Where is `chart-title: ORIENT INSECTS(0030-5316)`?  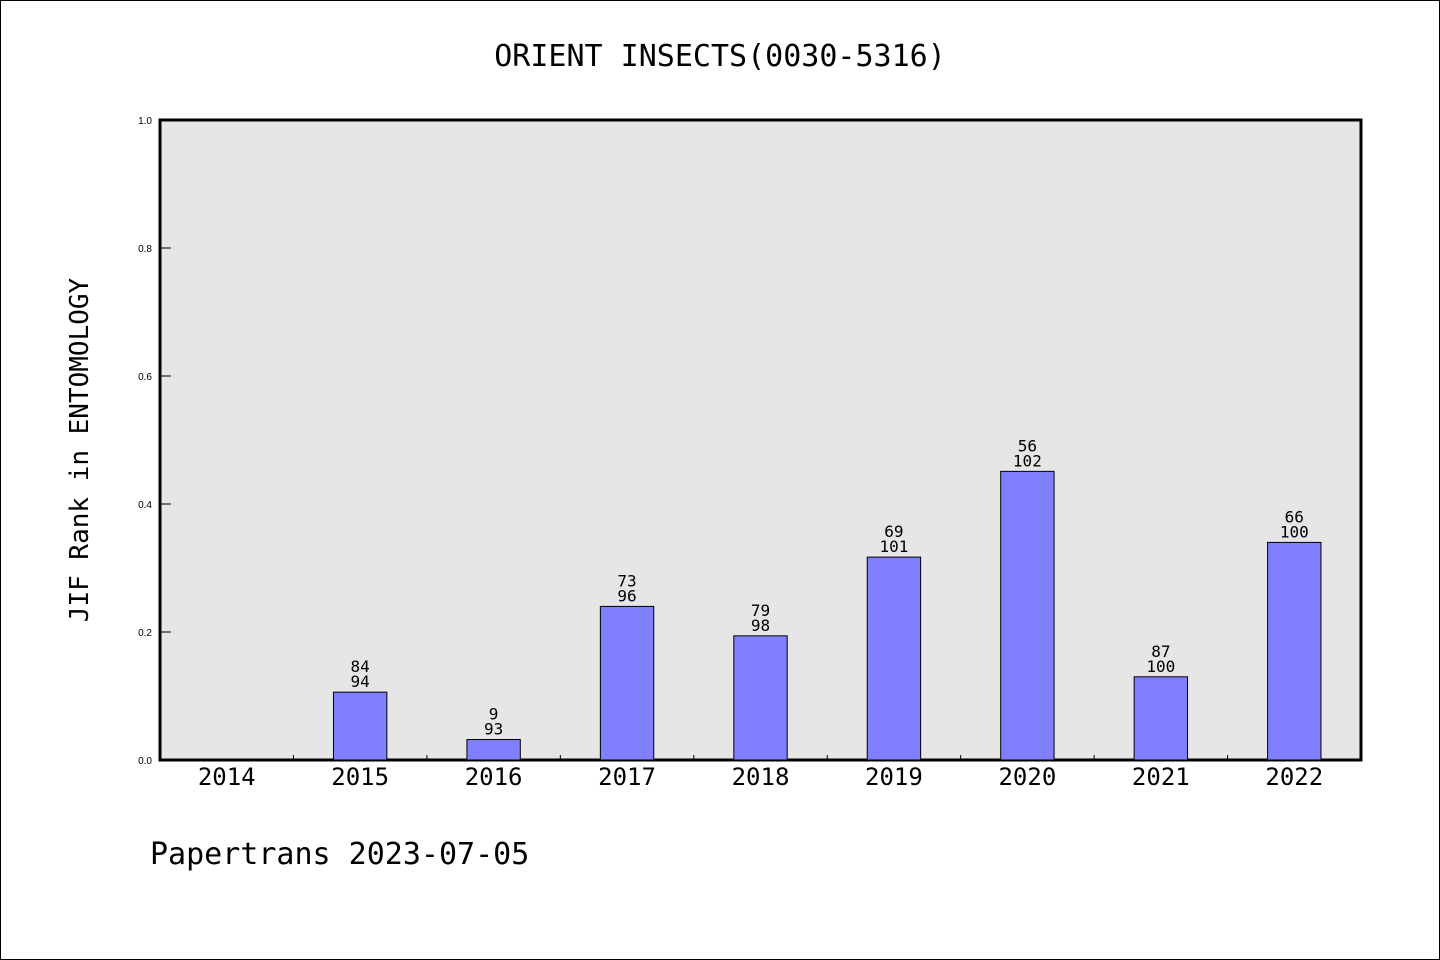
chart-title: ORIENT INSECTS(0030-5316) is located at coordinates (720, 56).